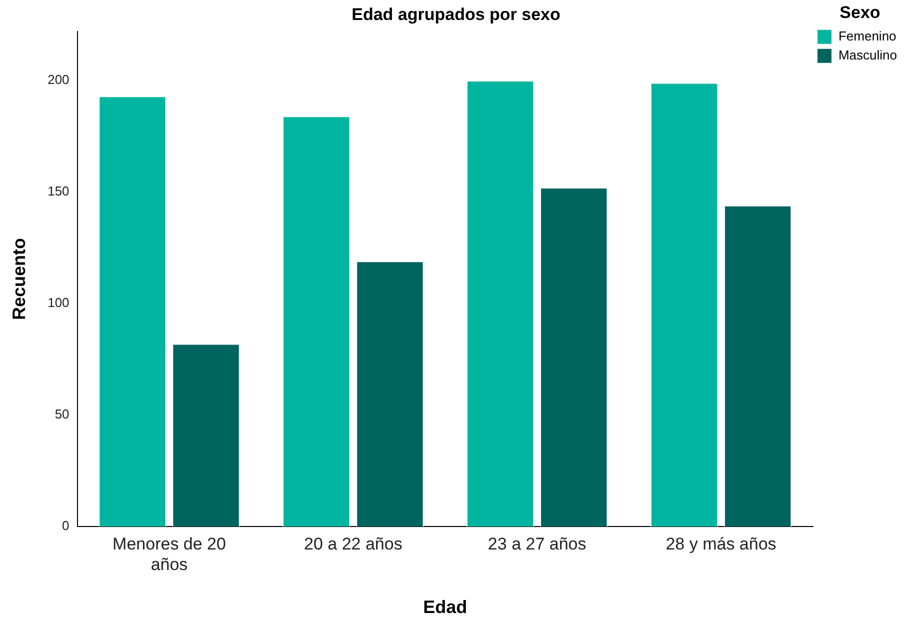 Image resolution: width=912 pixels, height=628 pixels. Describe the element at coordinates (445, 607) in the screenshot. I see `x-axis-title: Edad` at that location.